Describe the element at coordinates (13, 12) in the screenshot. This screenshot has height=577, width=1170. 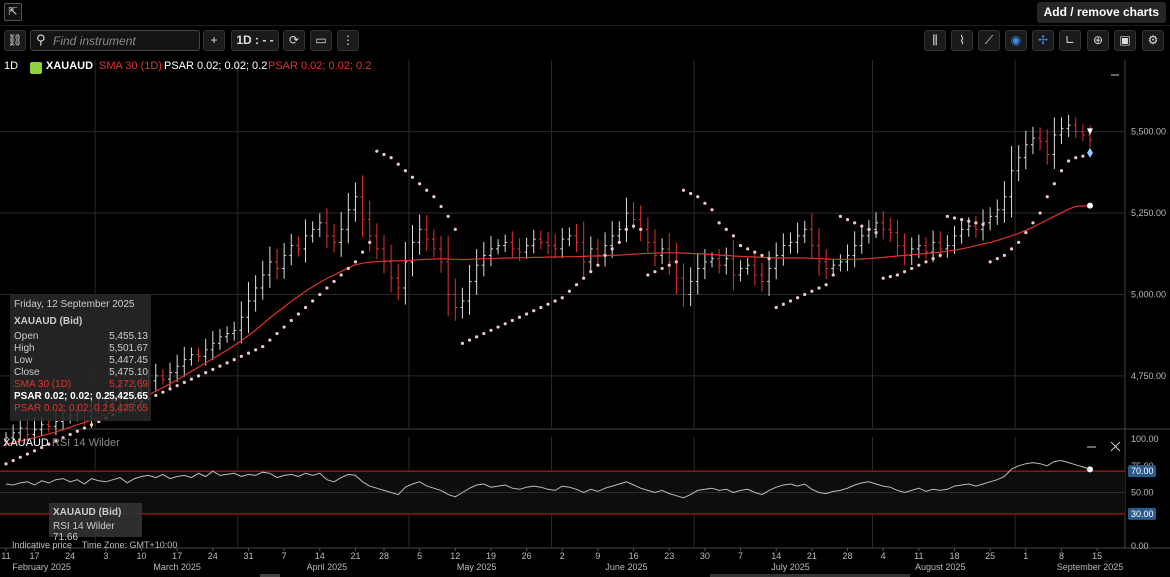
I see `export-icon: ⇱` at that location.